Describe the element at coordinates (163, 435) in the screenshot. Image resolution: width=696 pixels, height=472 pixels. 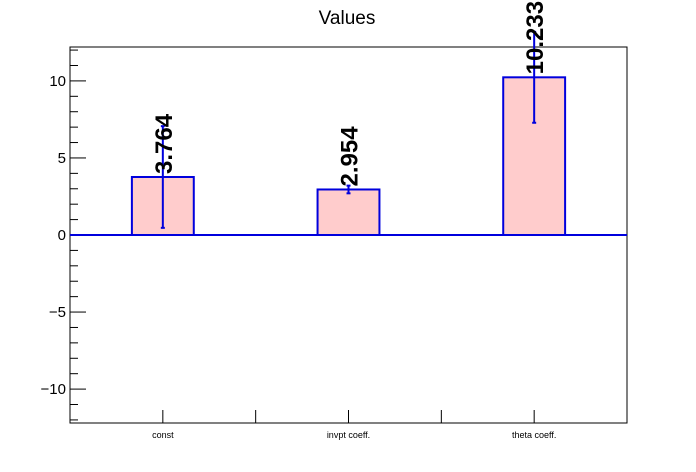
I see `x-tick-label: const` at that location.